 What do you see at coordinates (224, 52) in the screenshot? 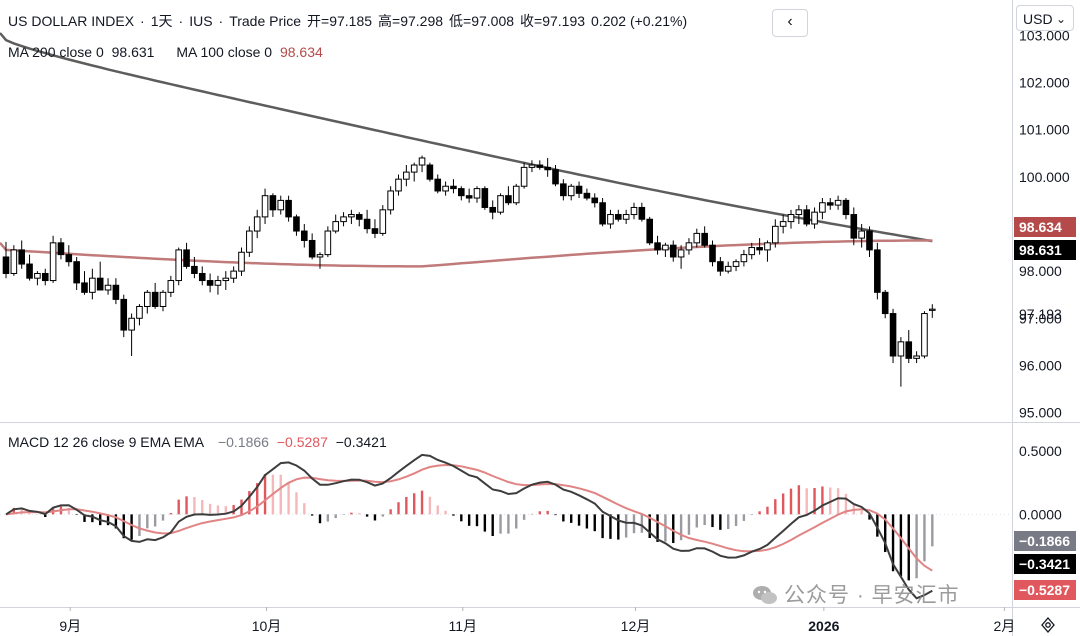
I see `ma100-label: MA 100 close 0` at bounding box center [224, 52].